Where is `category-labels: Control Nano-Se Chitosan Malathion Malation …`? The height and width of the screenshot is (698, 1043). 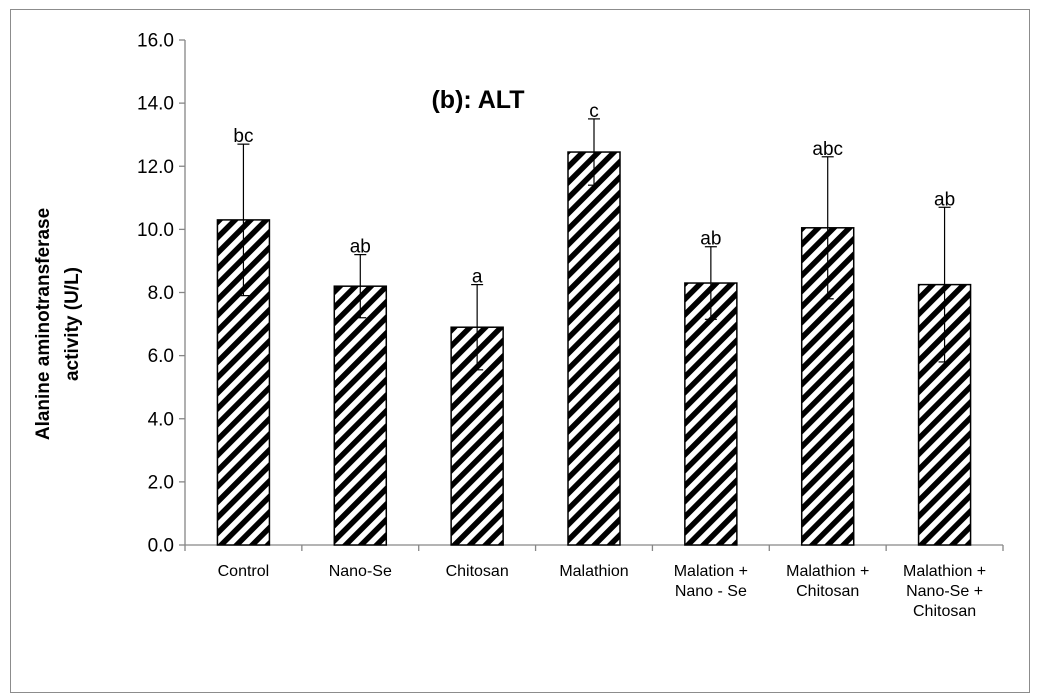
category-labels: Control Nano-Se Chitosan Malathion Malation … is located at coordinates (602, 591).